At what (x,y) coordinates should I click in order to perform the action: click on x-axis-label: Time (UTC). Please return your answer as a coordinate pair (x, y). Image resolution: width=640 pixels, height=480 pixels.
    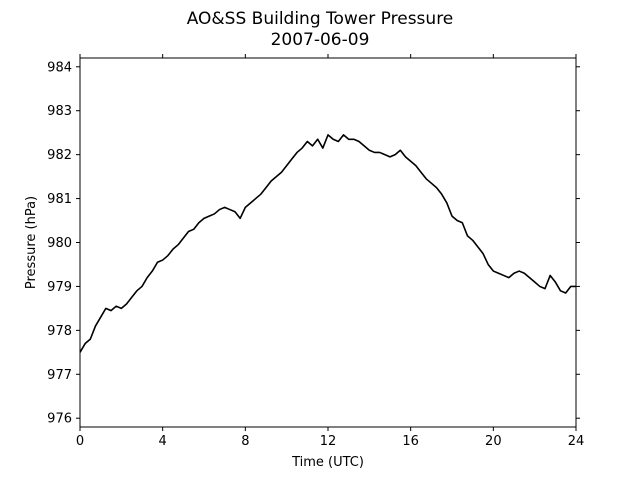
    Looking at the image, I should click on (327, 462).